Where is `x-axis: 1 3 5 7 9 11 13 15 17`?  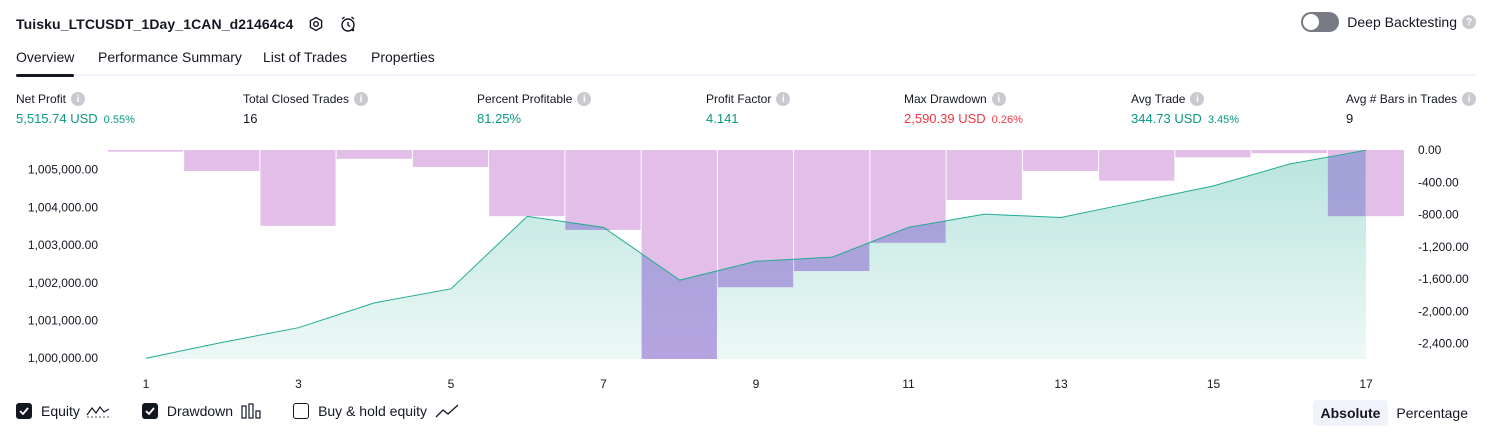
x-axis: 1 3 5 7 9 11 13 15 17 is located at coordinates (758, 384).